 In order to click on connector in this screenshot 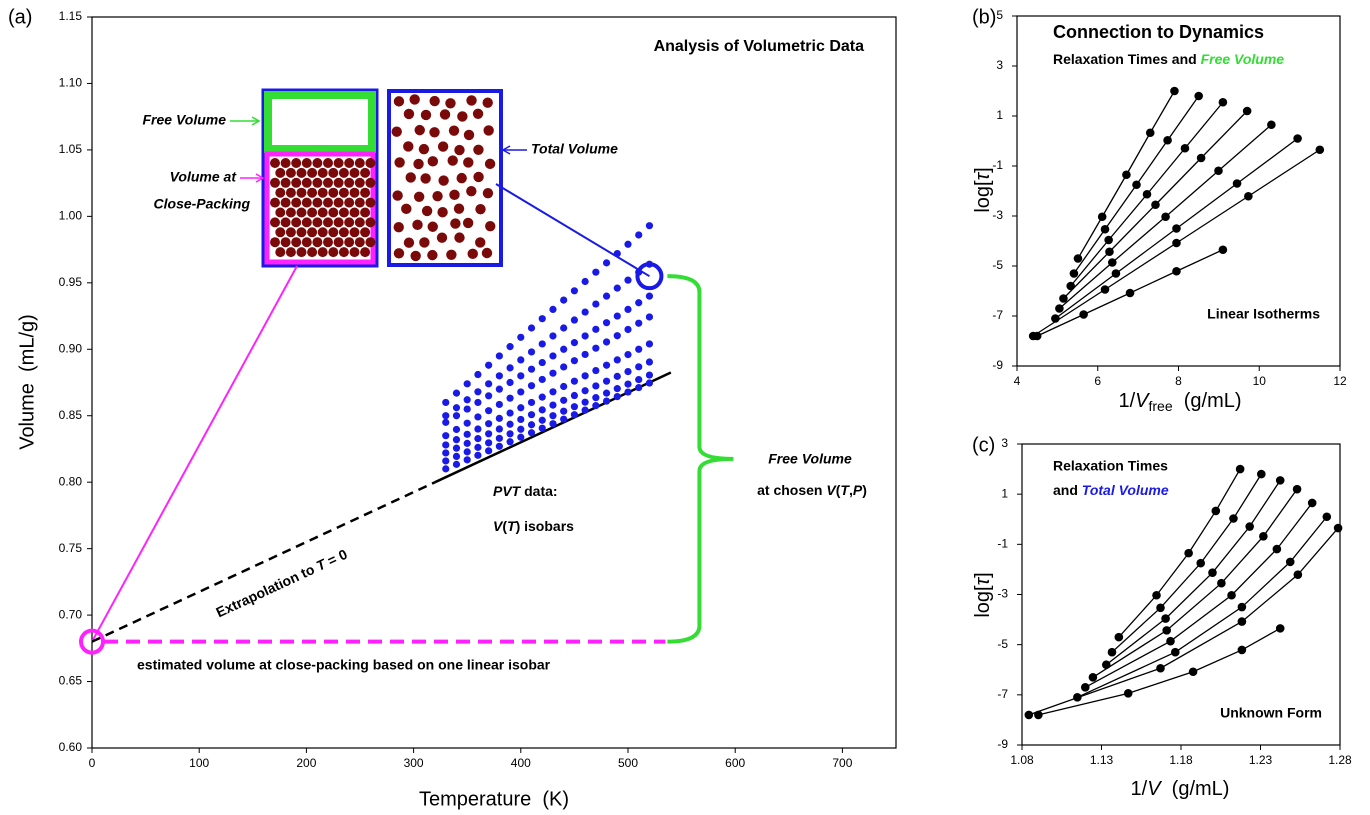, I will do `click(194, 454)`.